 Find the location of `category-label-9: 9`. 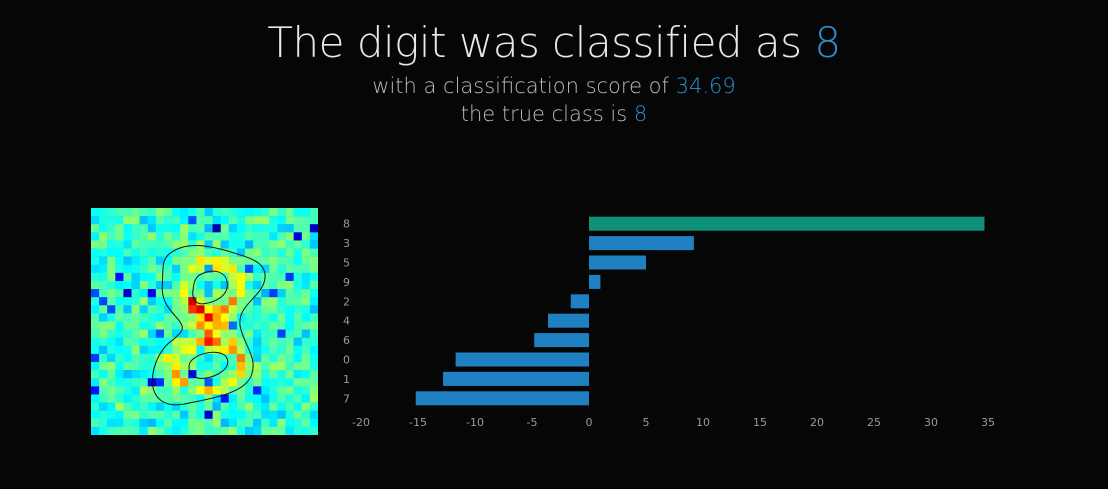

category-label-9: 9 is located at coordinates (346, 282).